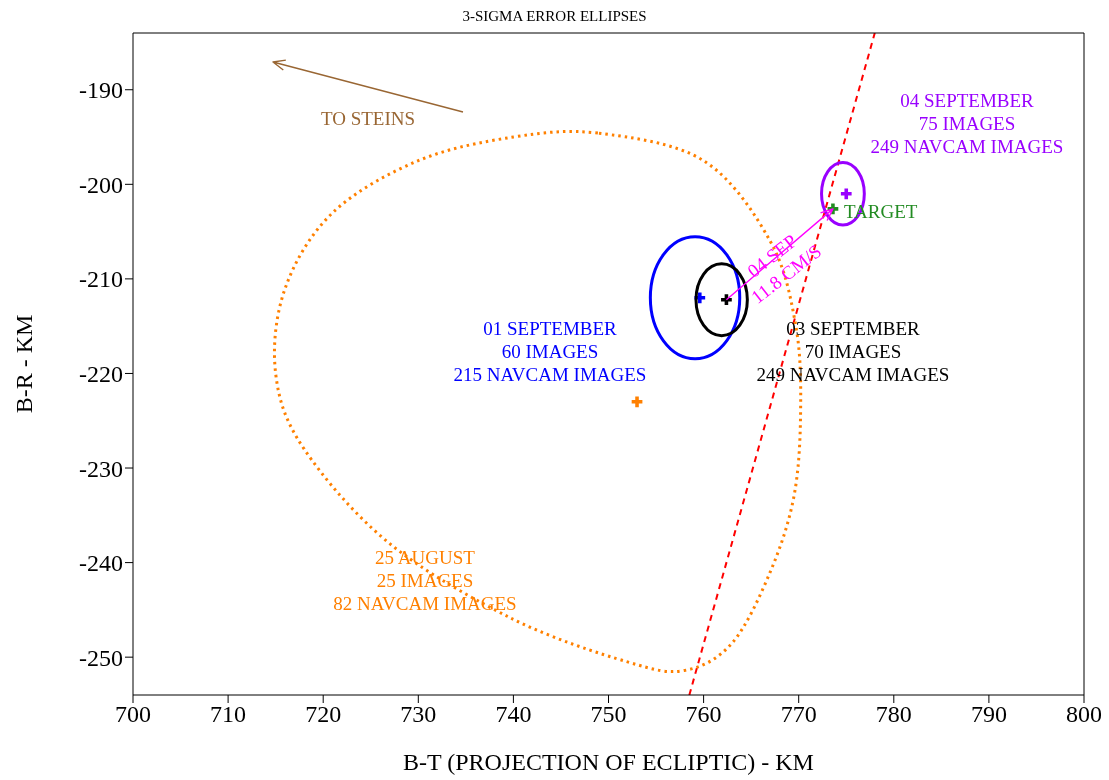  Describe the element at coordinates (101, 90) in the screenshot. I see `y-tick-label: -190` at that location.